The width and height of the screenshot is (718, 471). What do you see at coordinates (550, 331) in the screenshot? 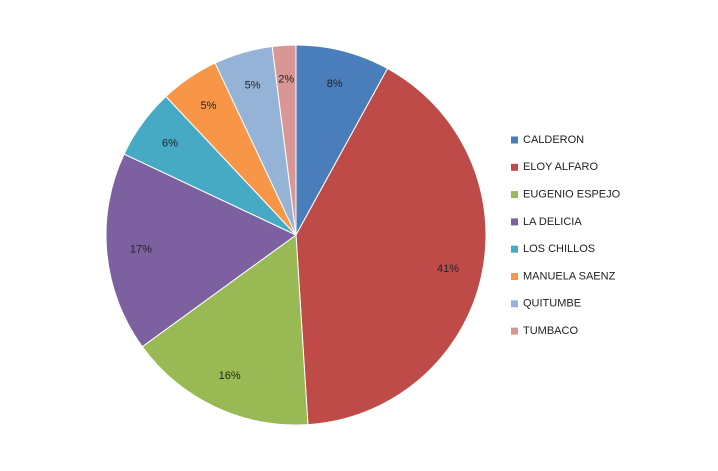
I see `legend-label: TUMBACO` at bounding box center [550, 331].